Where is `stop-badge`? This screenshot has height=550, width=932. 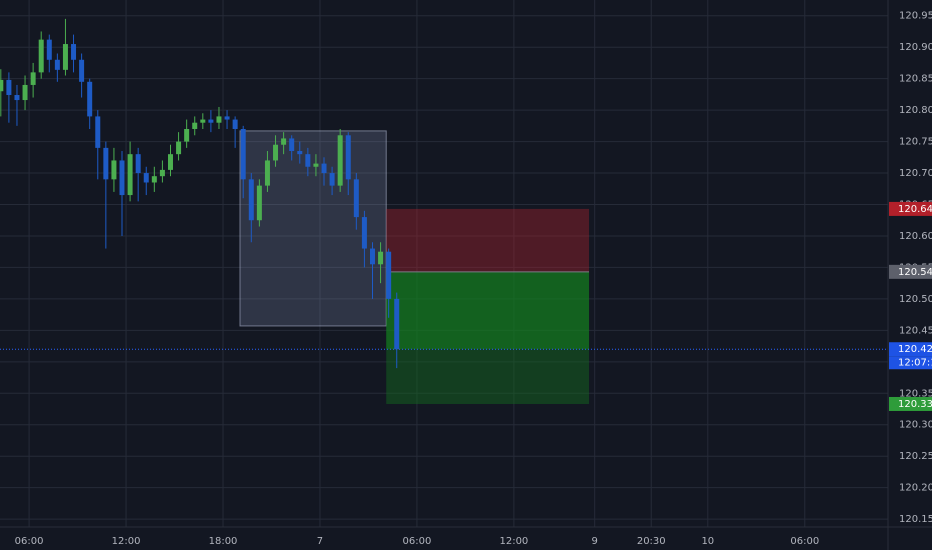
stop-badge is located at coordinates (910, 208).